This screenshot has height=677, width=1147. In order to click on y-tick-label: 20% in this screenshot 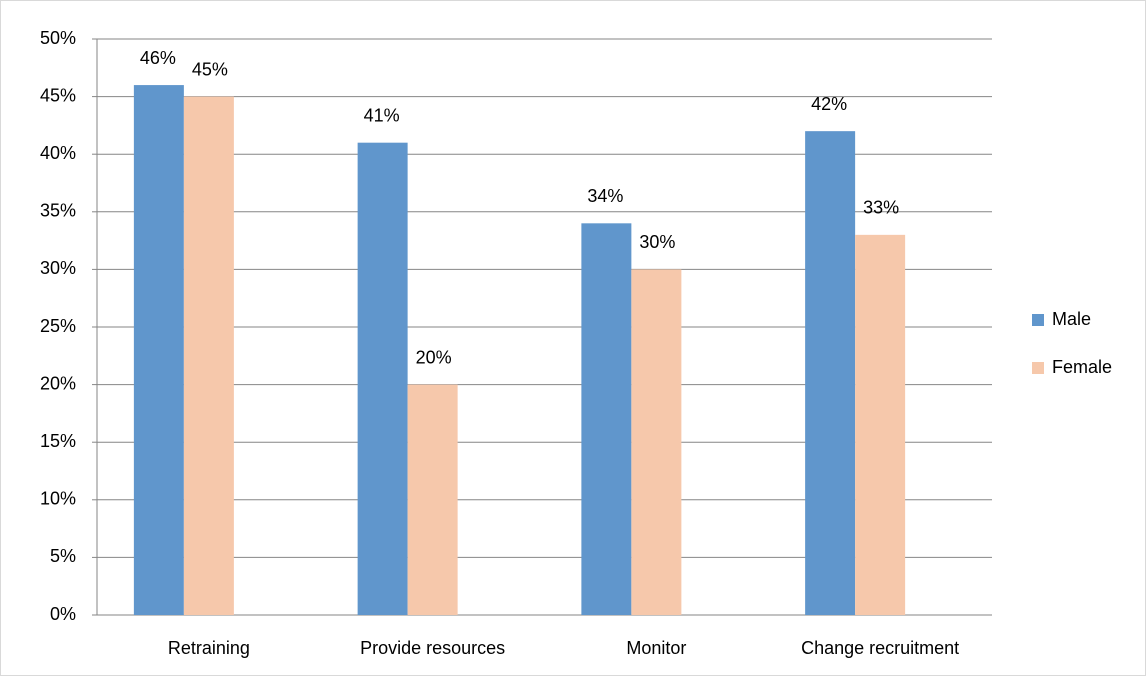, I will do `click(58, 383)`.